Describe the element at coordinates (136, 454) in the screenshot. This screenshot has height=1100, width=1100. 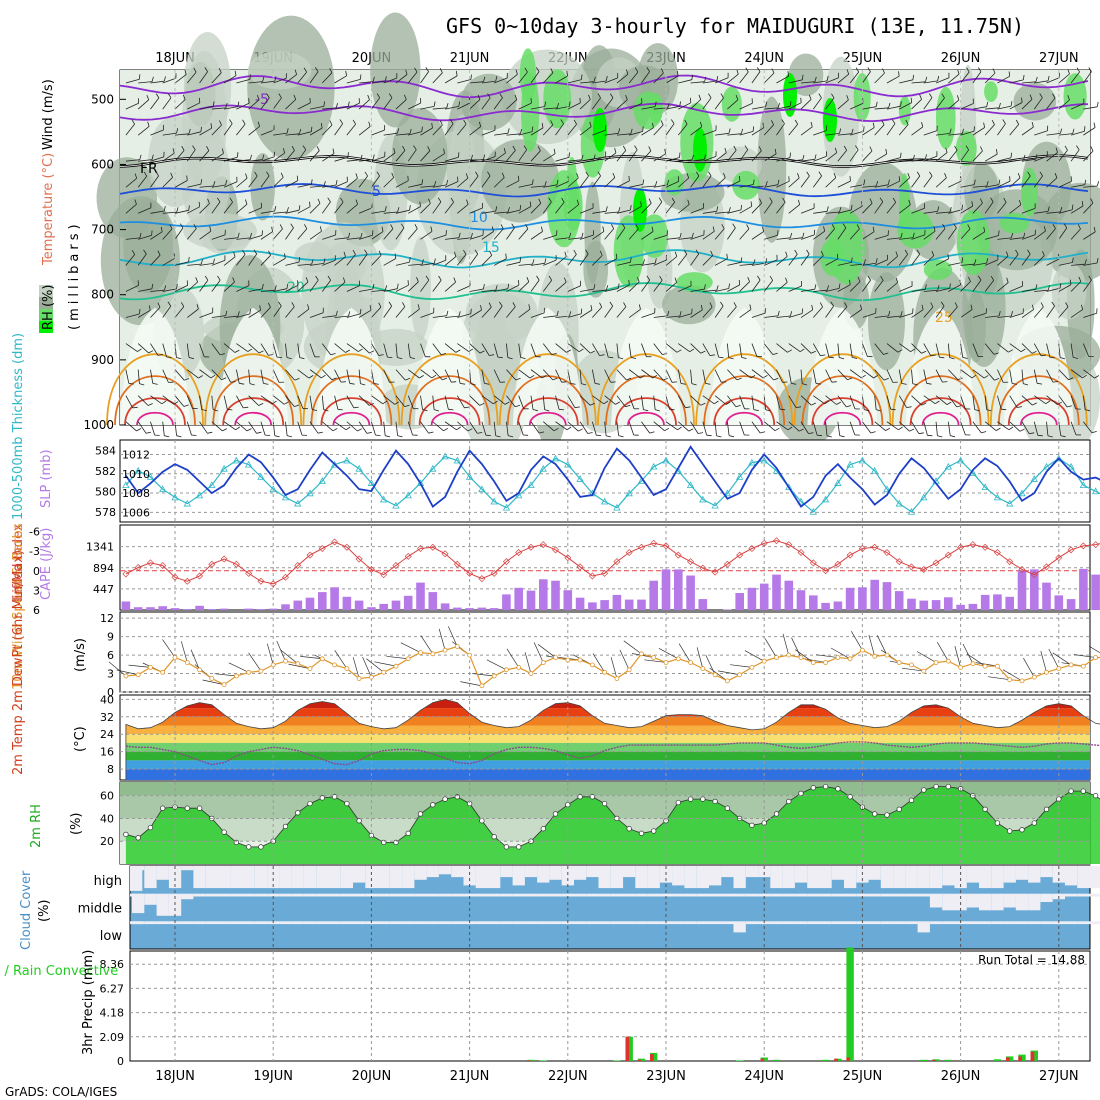
I see `slp-tick-label: 1012` at that location.